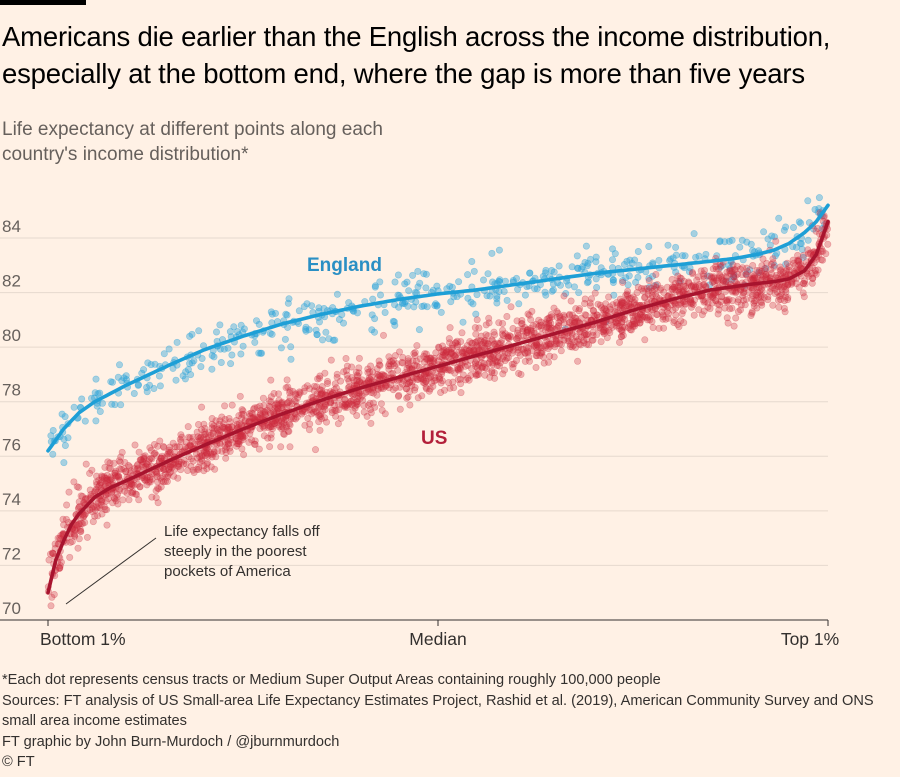 The image size is (900, 777). Describe the element at coordinates (11, 499) in the screenshot. I see `y-tick-label: 74` at that location.